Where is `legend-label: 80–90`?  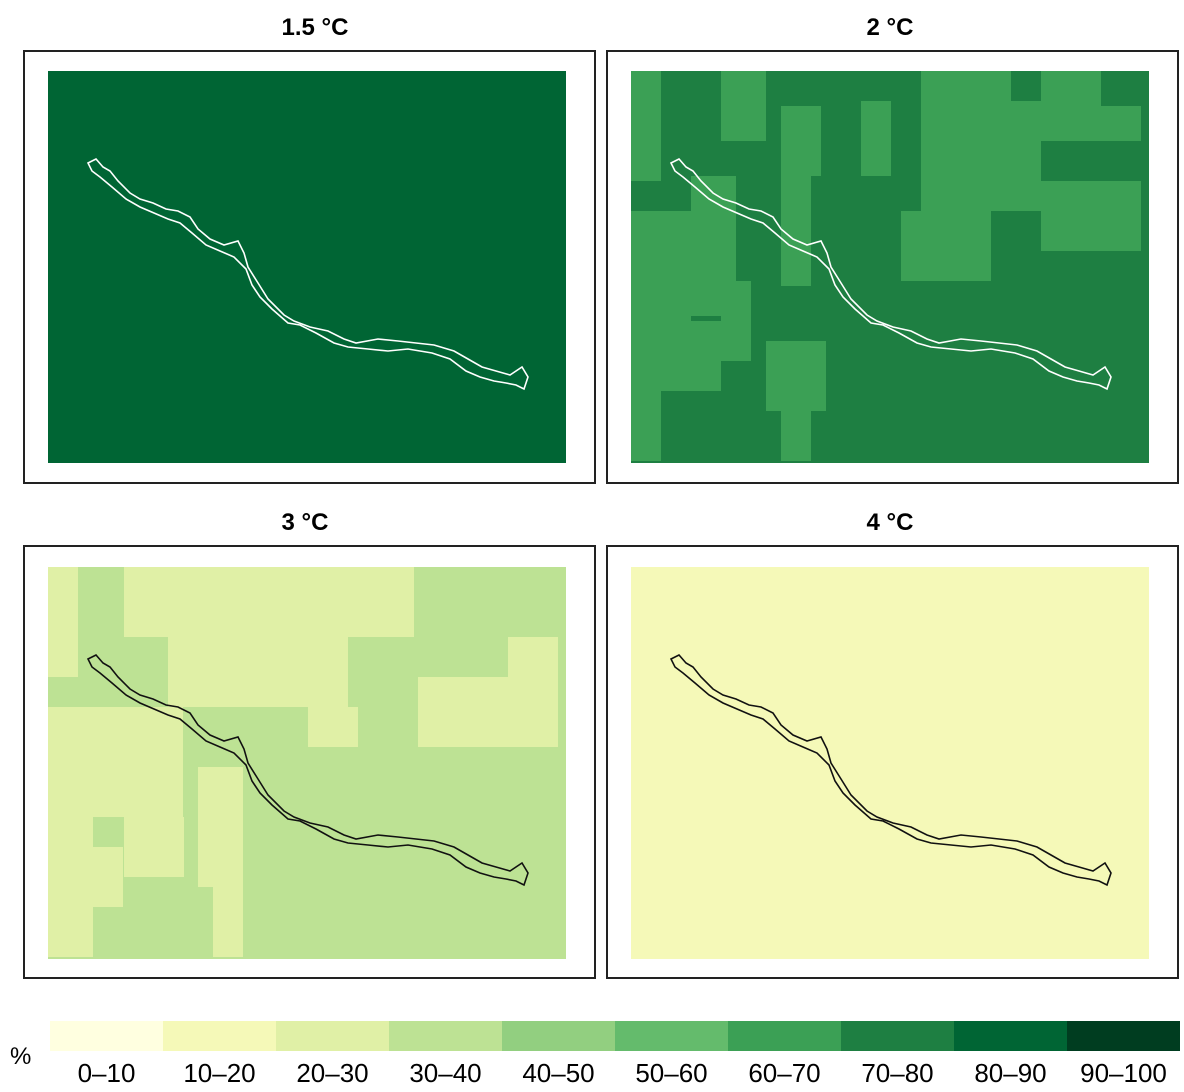 legend-label: 80–90 is located at coordinates (1010, 1073).